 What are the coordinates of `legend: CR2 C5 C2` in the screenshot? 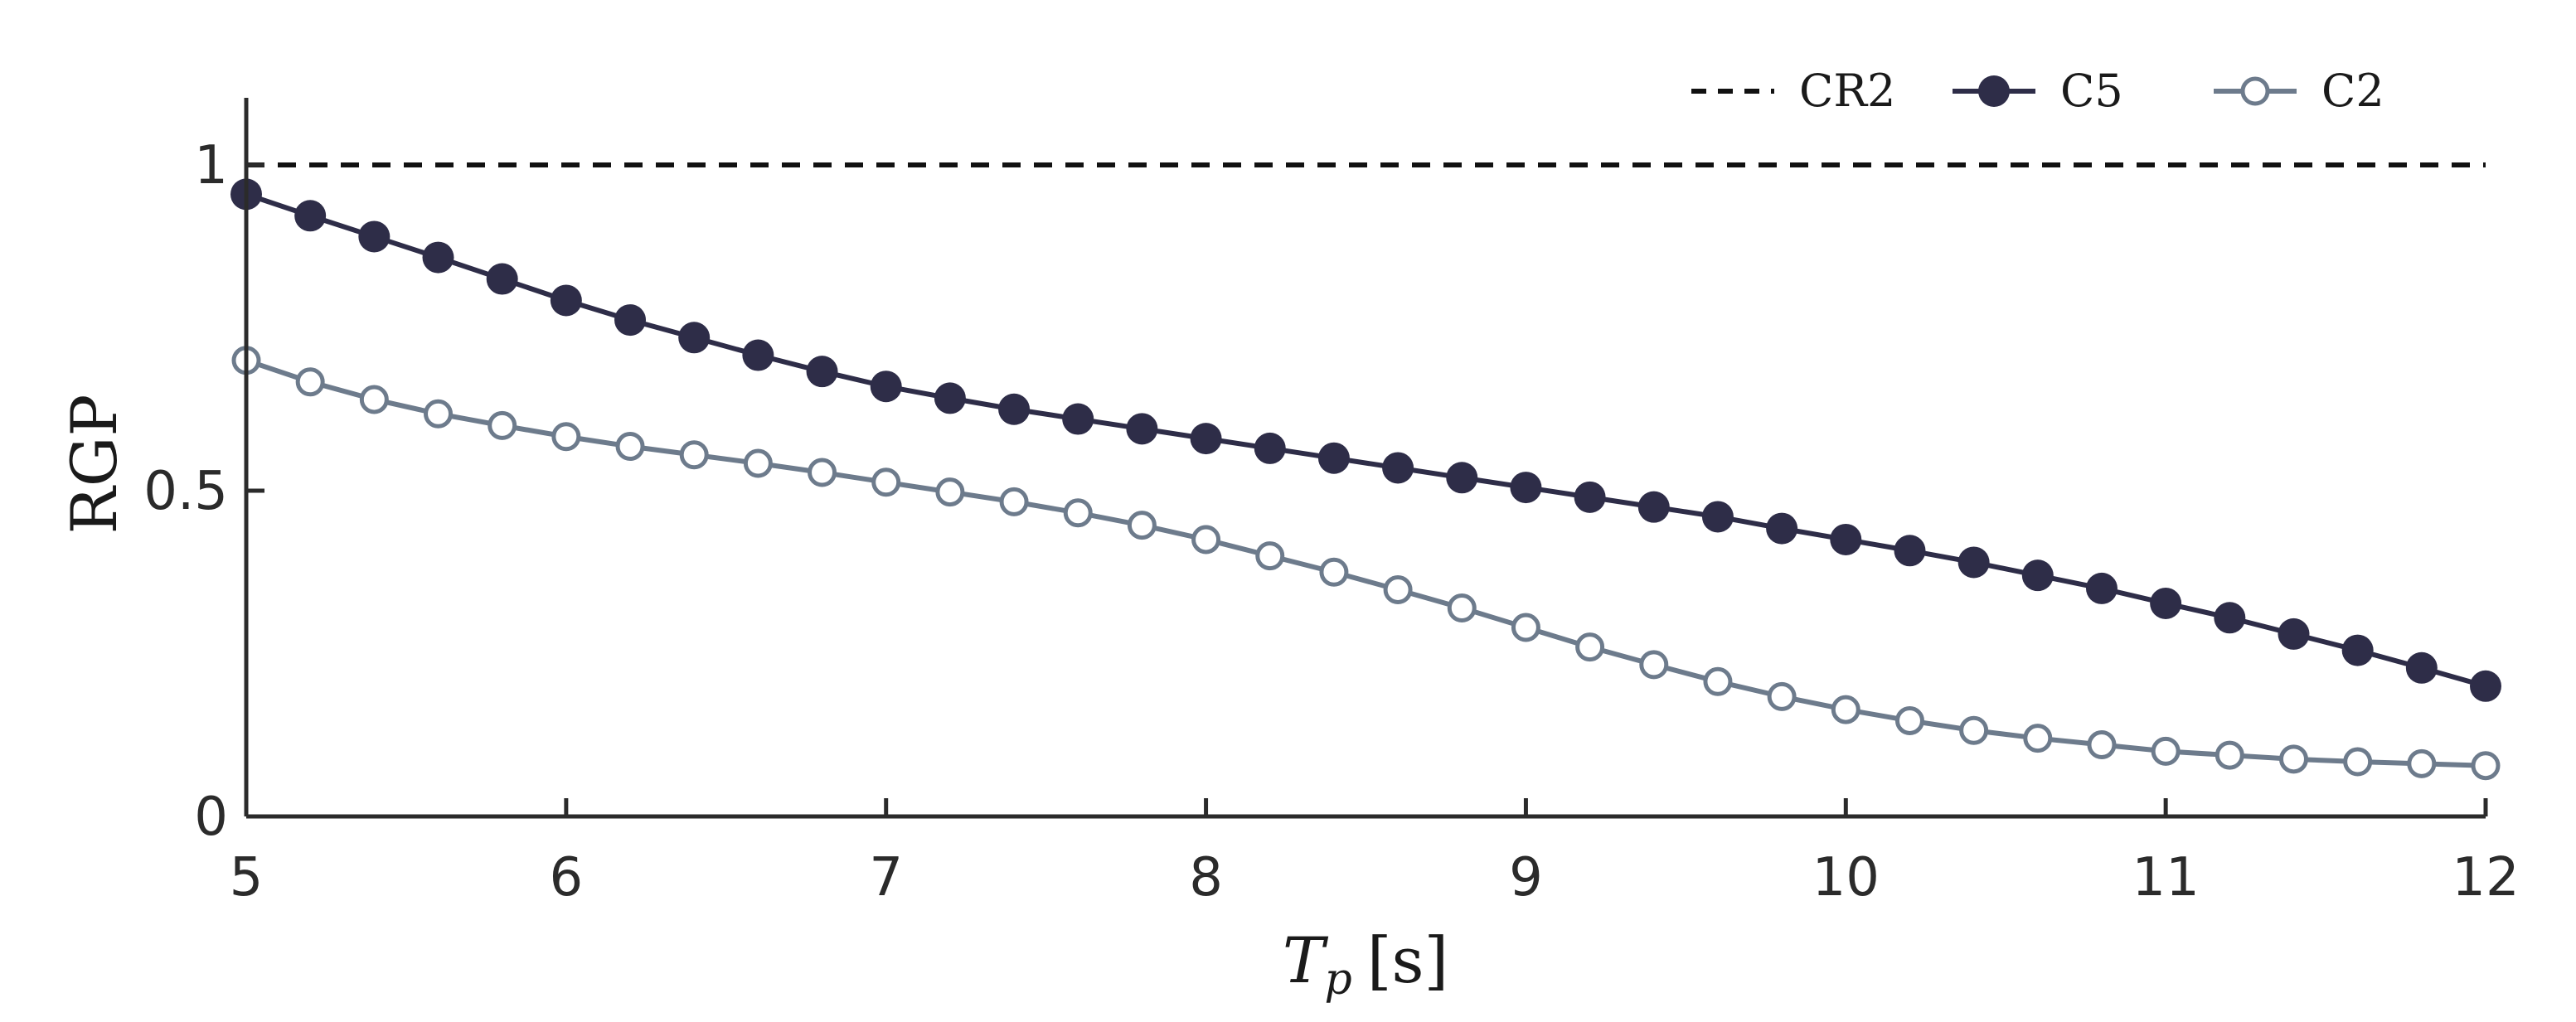 It's located at (2037, 91).